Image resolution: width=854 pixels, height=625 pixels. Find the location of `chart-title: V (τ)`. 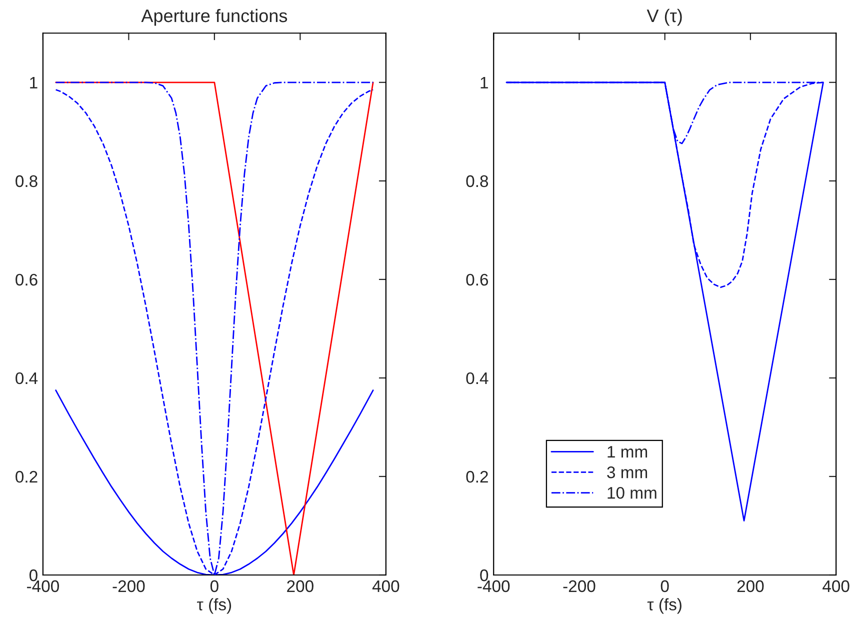

chart-title: V (τ) is located at coordinates (664, 17).